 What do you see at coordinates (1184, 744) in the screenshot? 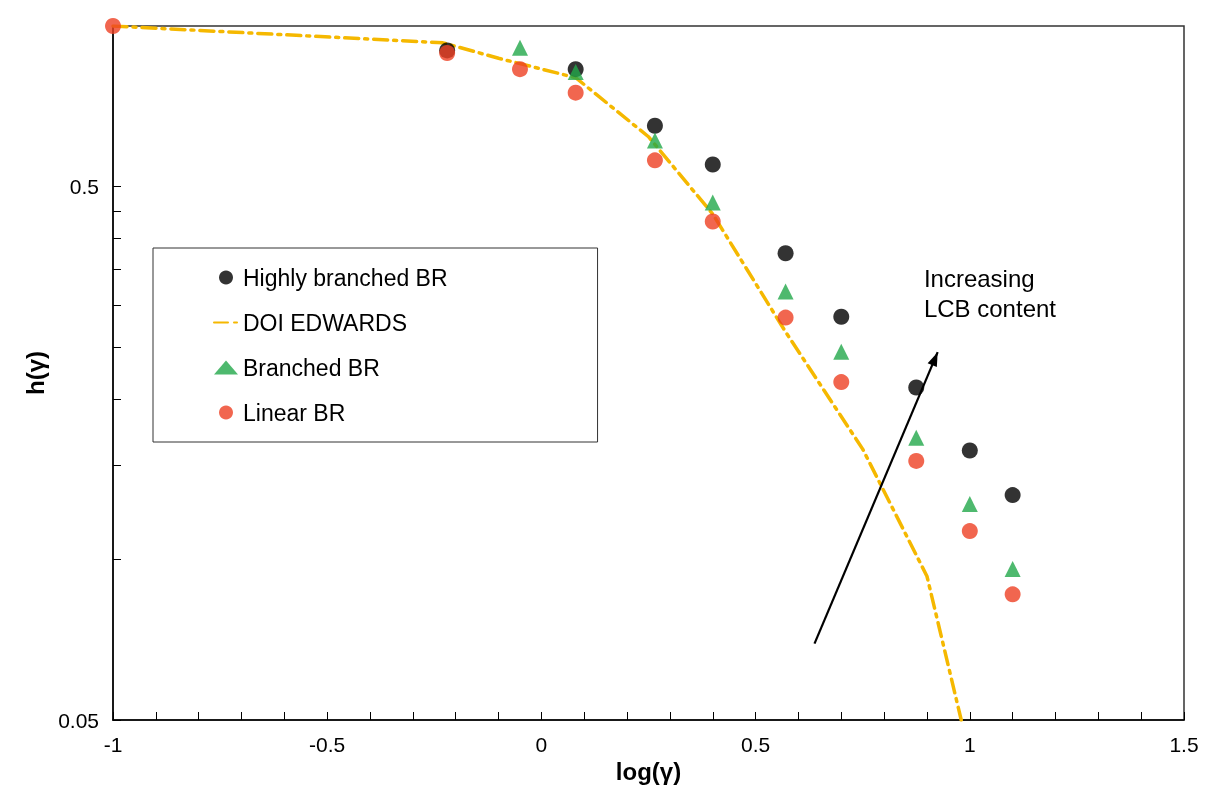
I see `x-tick-label: 1.5` at bounding box center [1184, 744].